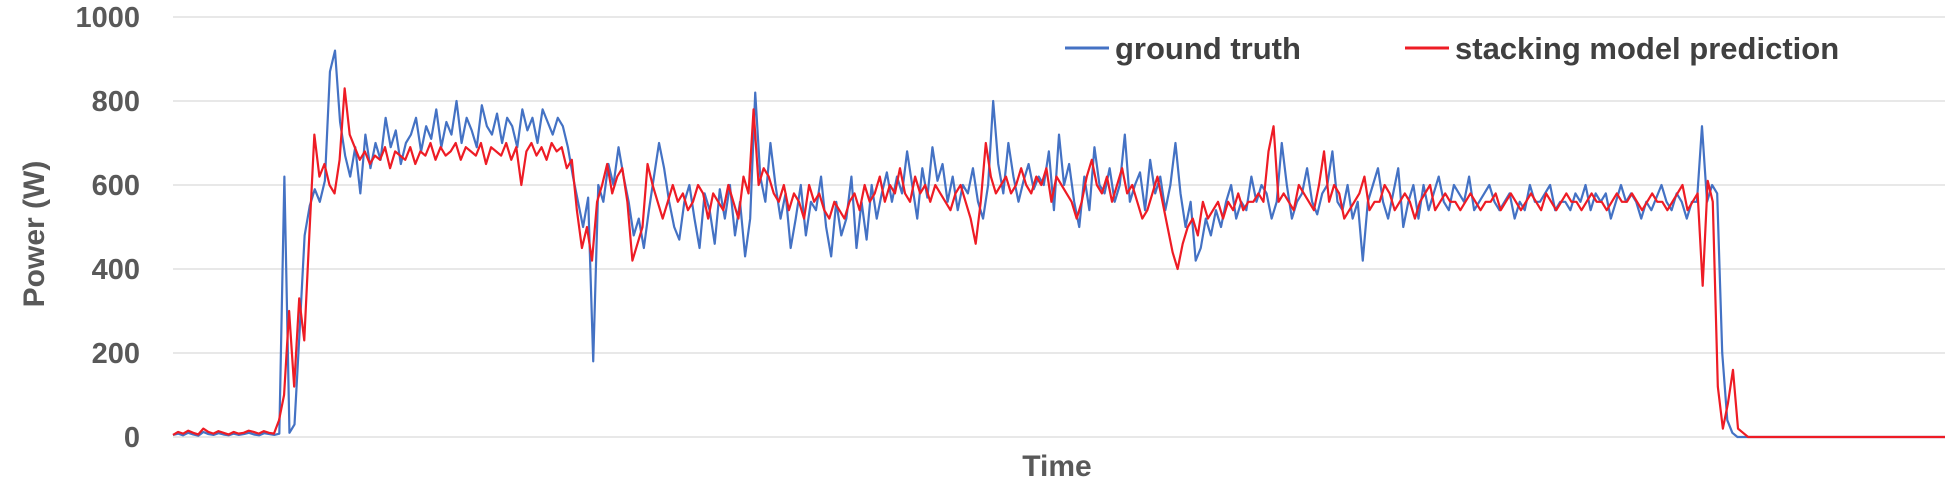 This screenshot has width=1957, height=491. What do you see at coordinates (1647, 48) in the screenshot?
I see `legend-label-1: stacking model prediction` at bounding box center [1647, 48].